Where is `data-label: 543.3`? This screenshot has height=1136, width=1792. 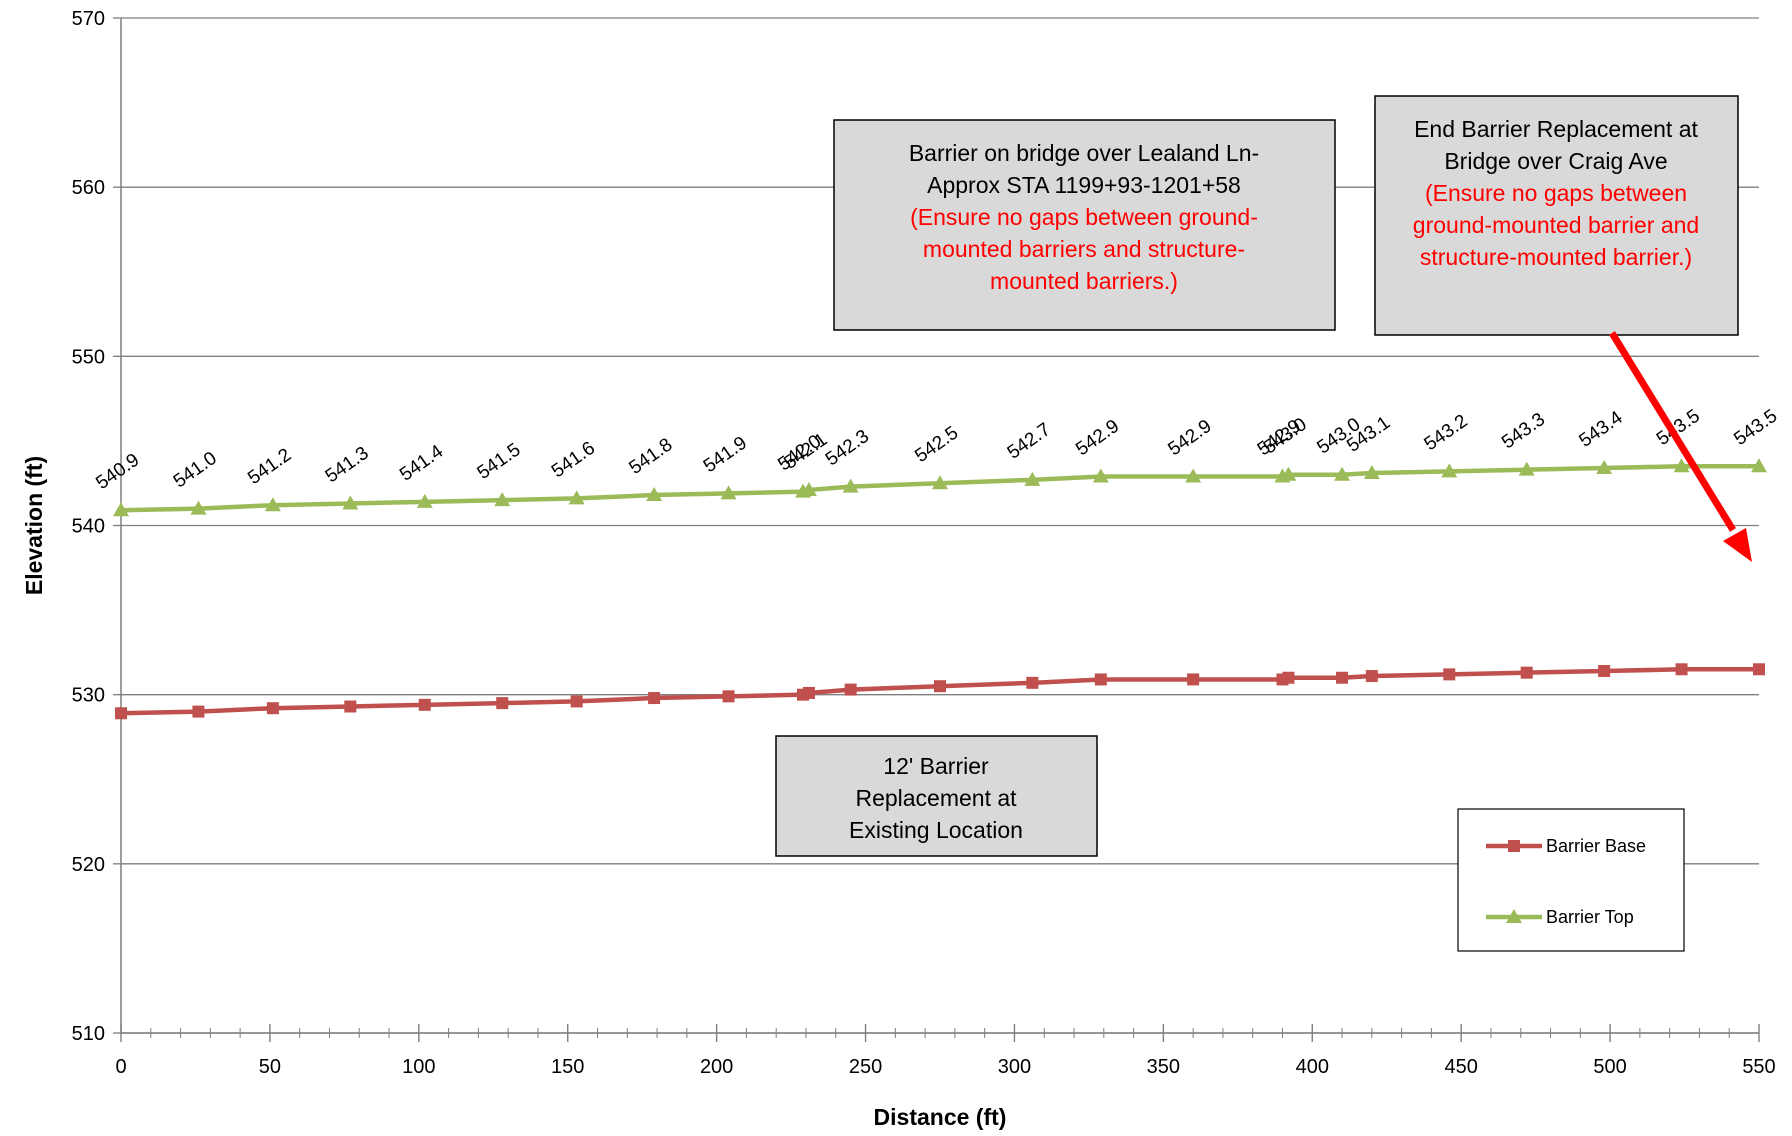 data-label: 543.3 is located at coordinates (1523, 431).